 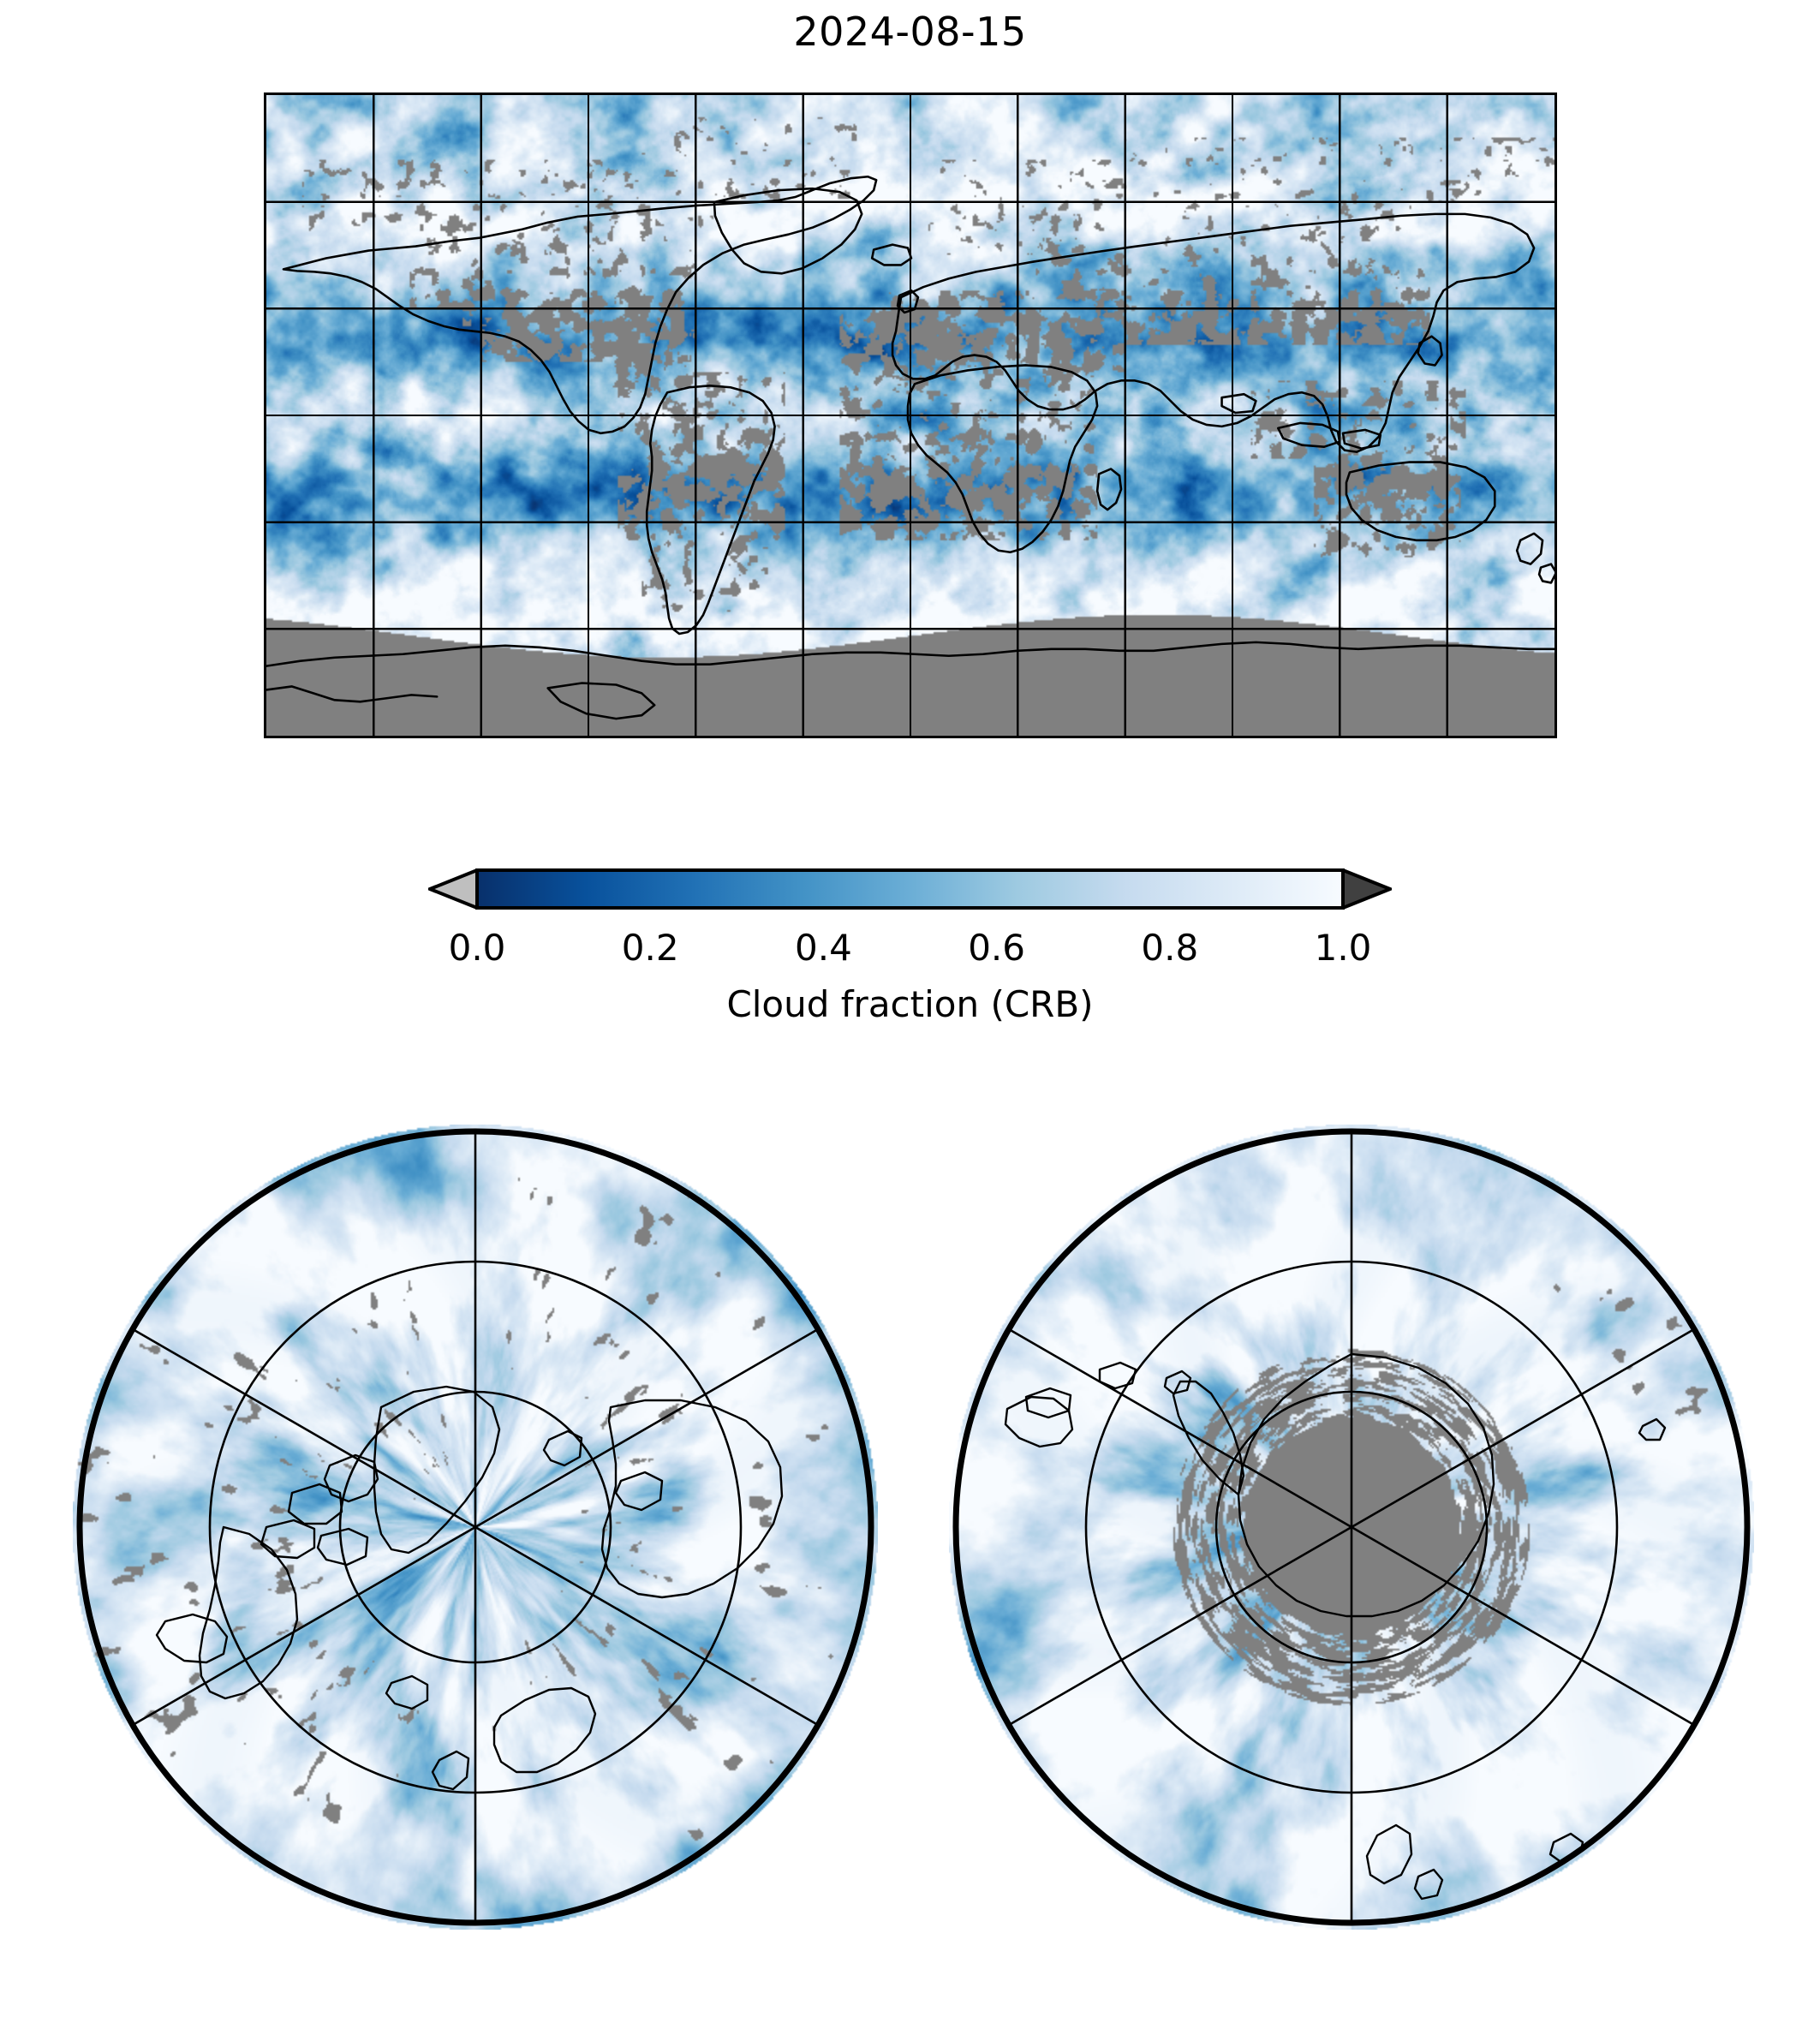 I want to click on colorbar-tick-2: 0.4, so click(x=823, y=948).